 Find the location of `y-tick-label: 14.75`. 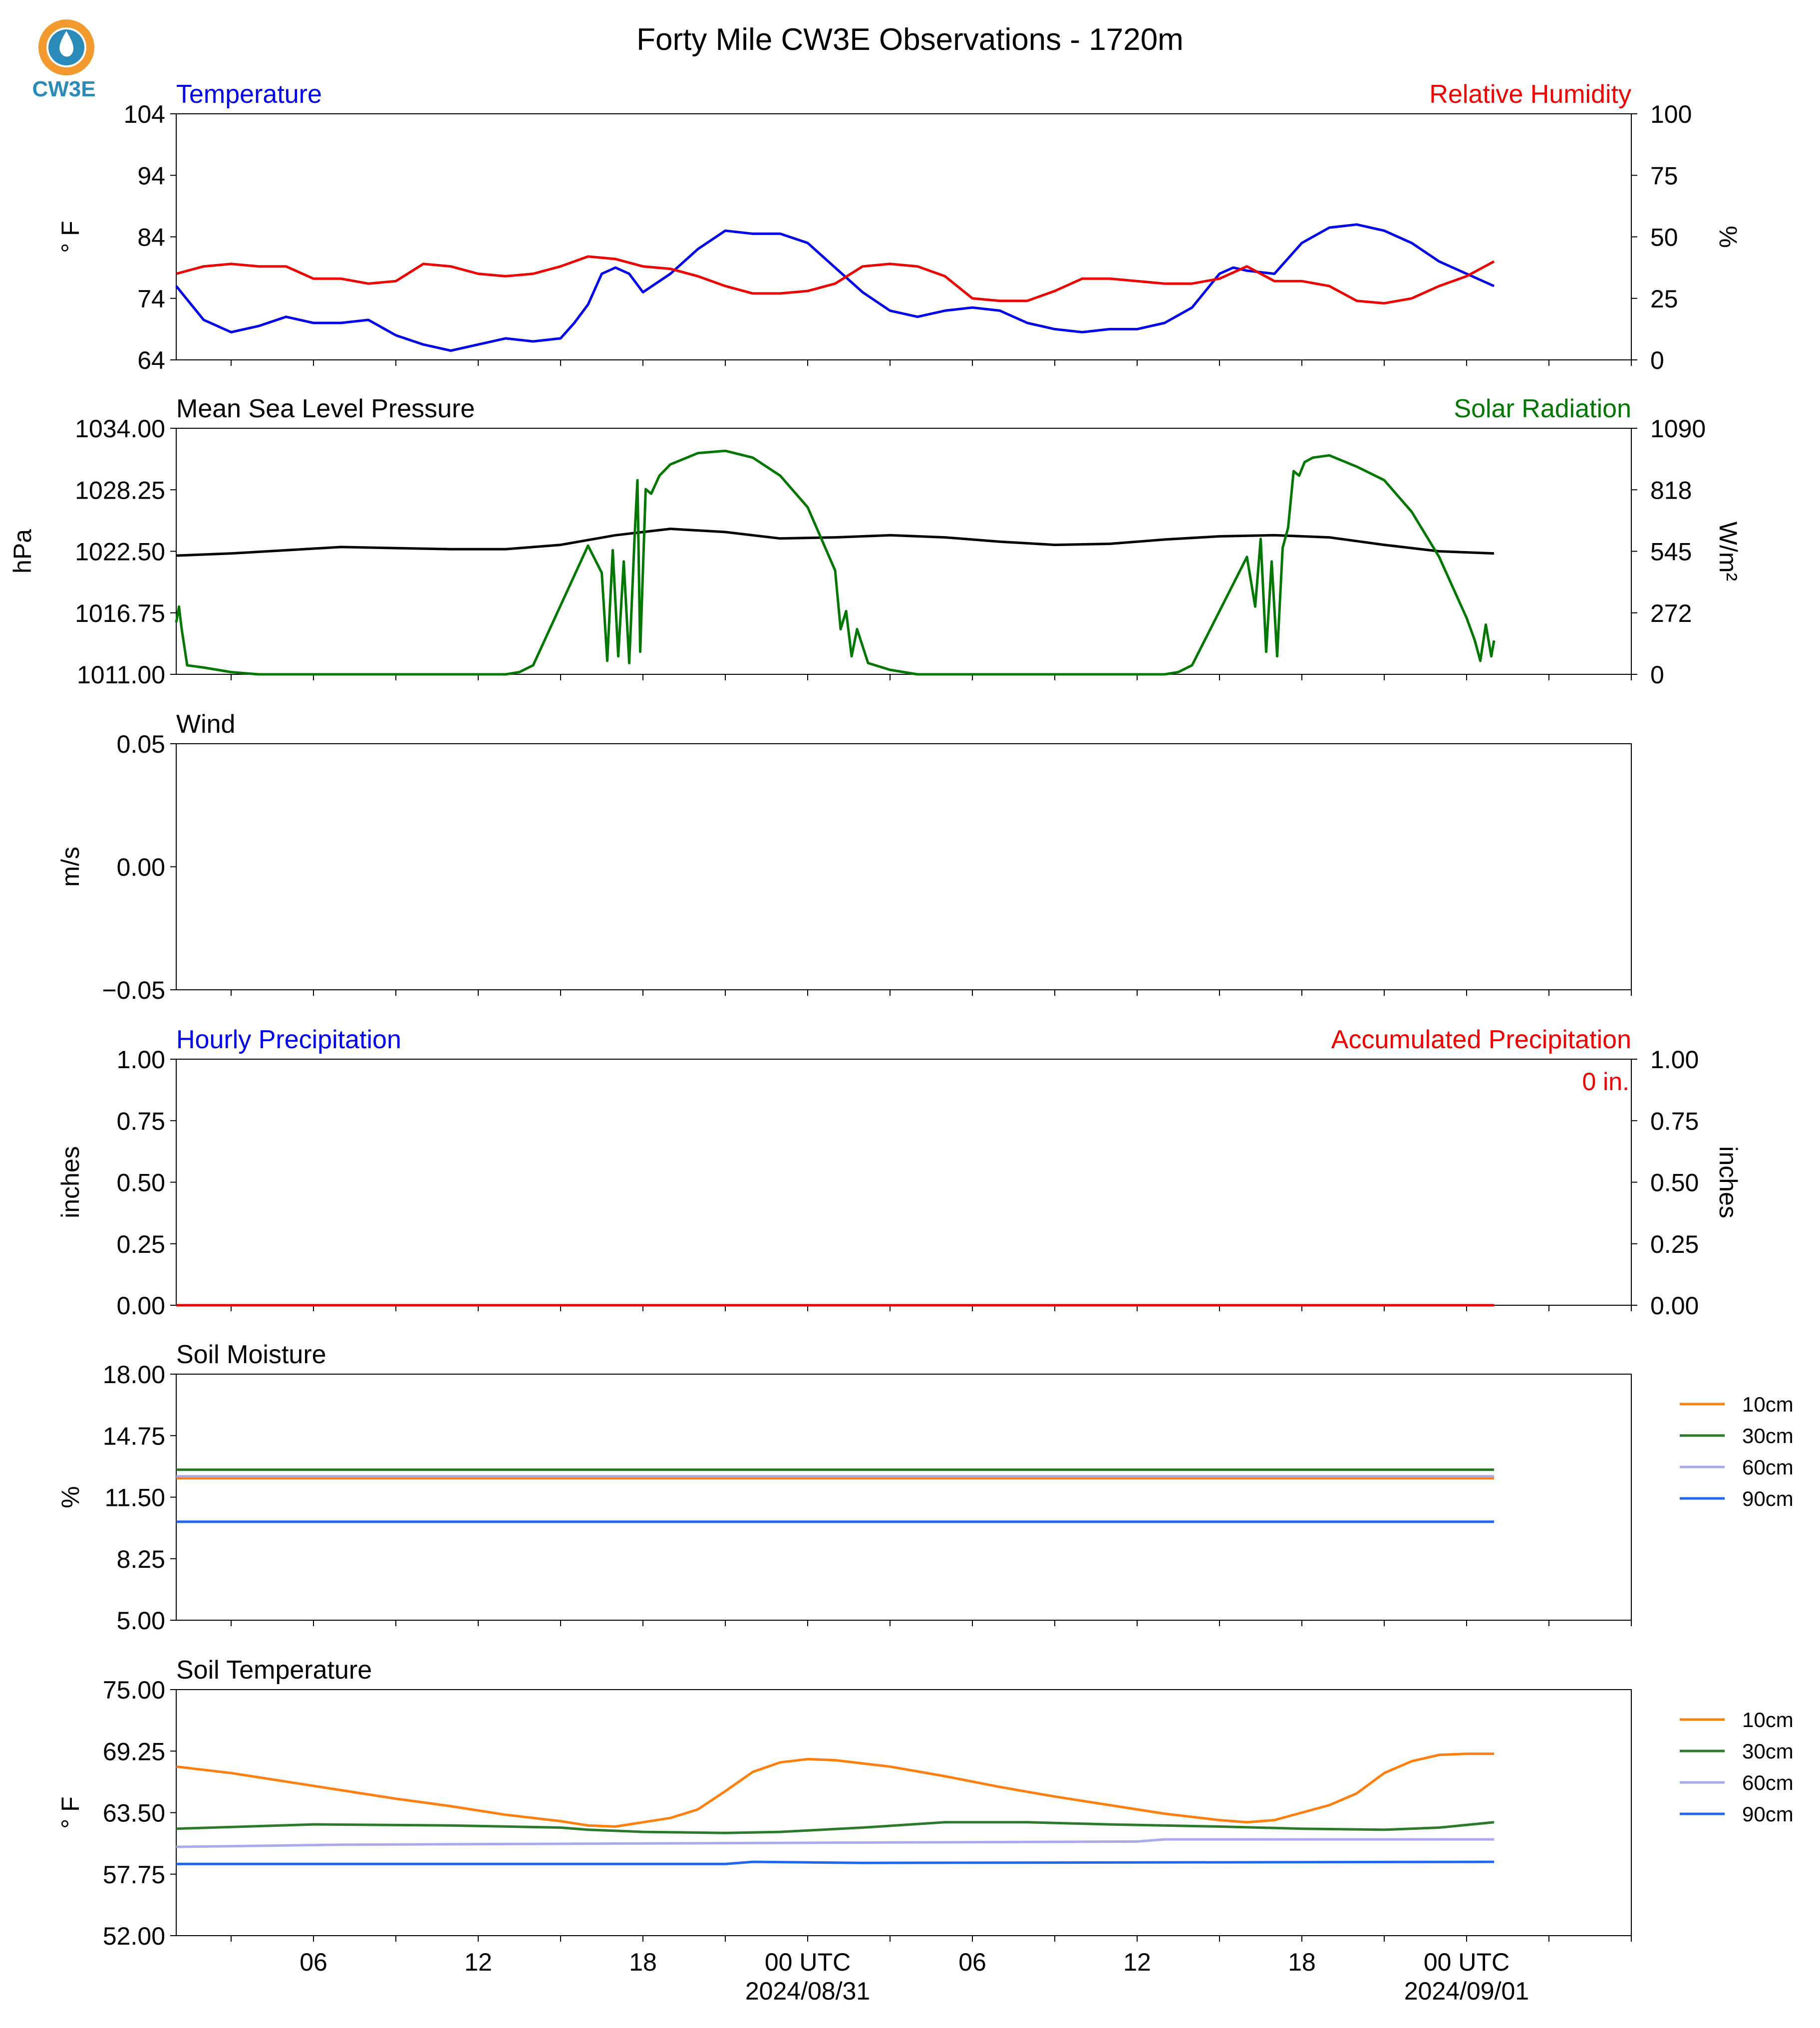

y-tick-label: 14.75 is located at coordinates (134, 1436).